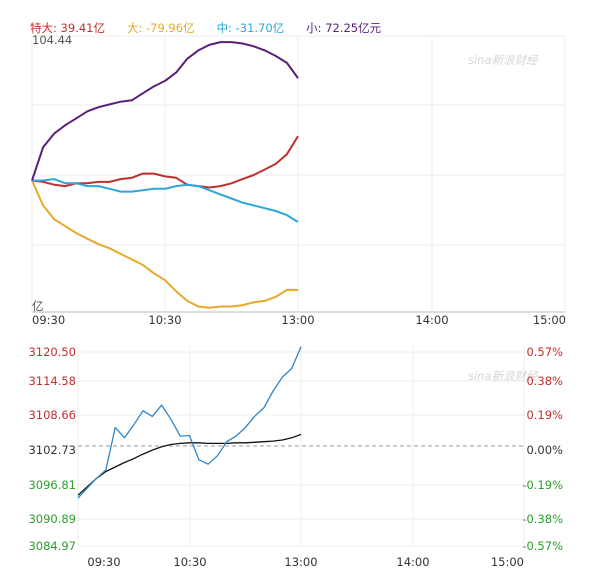 The height and width of the screenshot is (575, 596). What do you see at coordinates (164, 244) in the screenshot?
I see `series-line-large` at bounding box center [164, 244].